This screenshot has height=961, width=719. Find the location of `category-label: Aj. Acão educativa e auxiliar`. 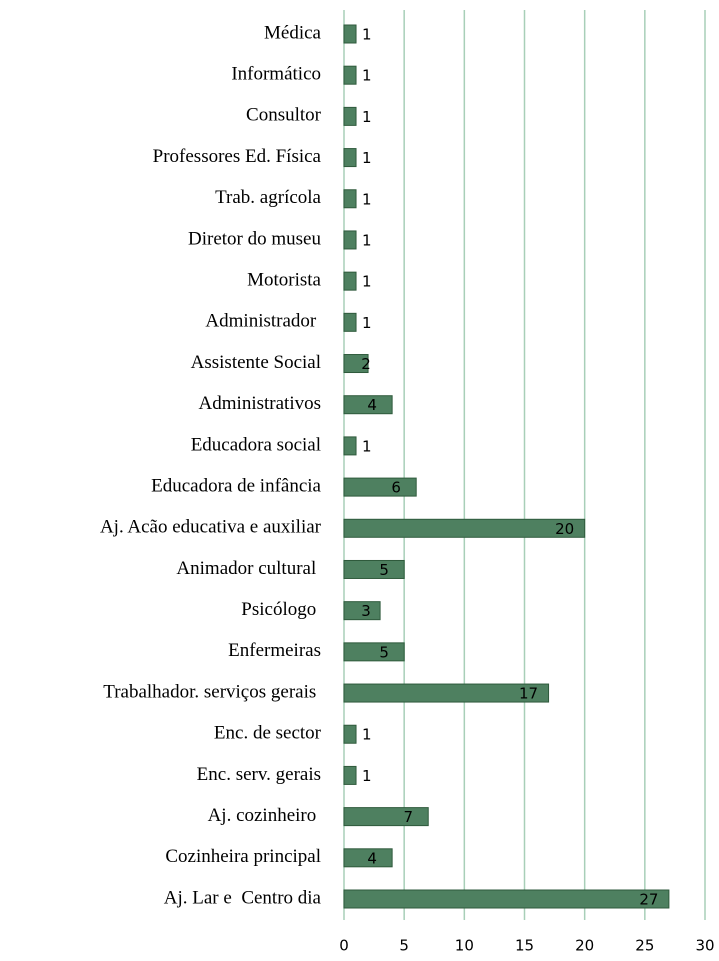

category-label: Aj. Acão educativa e auxiliar is located at coordinates (211, 527).